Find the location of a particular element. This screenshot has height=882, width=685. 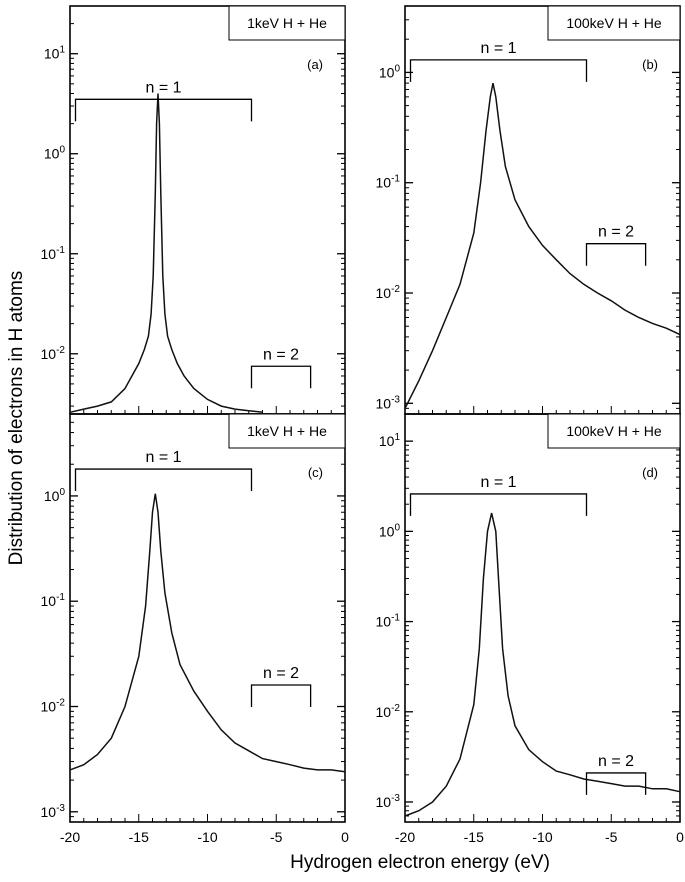

panel-letter: (b) is located at coordinates (650, 64).